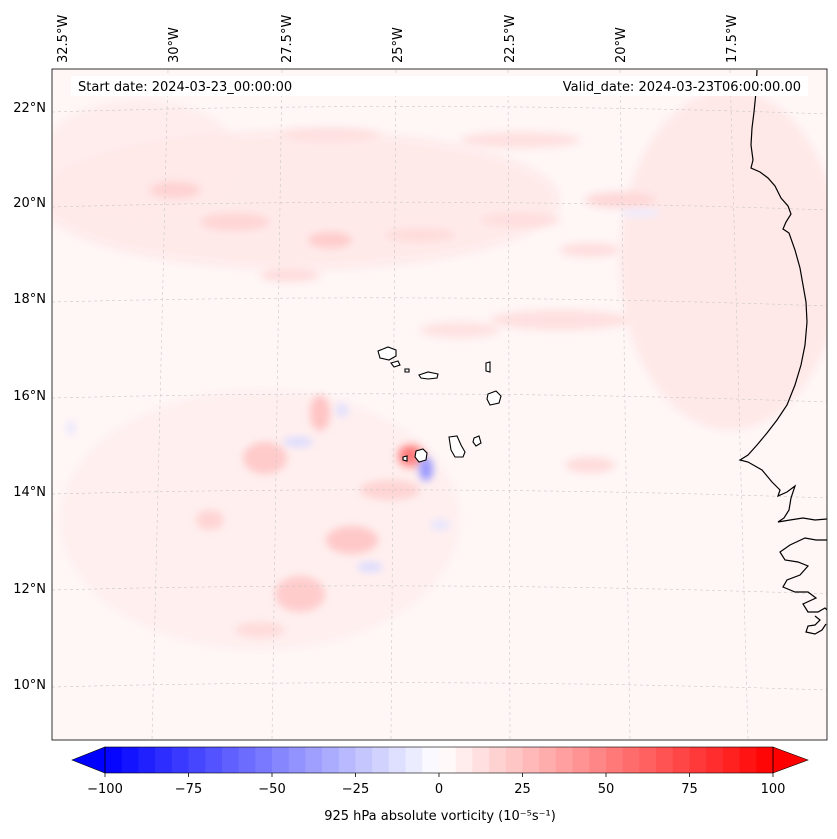 This screenshot has height=839, width=837. Describe the element at coordinates (405, 458) in the screenshot. I see `island-brava` at that location.